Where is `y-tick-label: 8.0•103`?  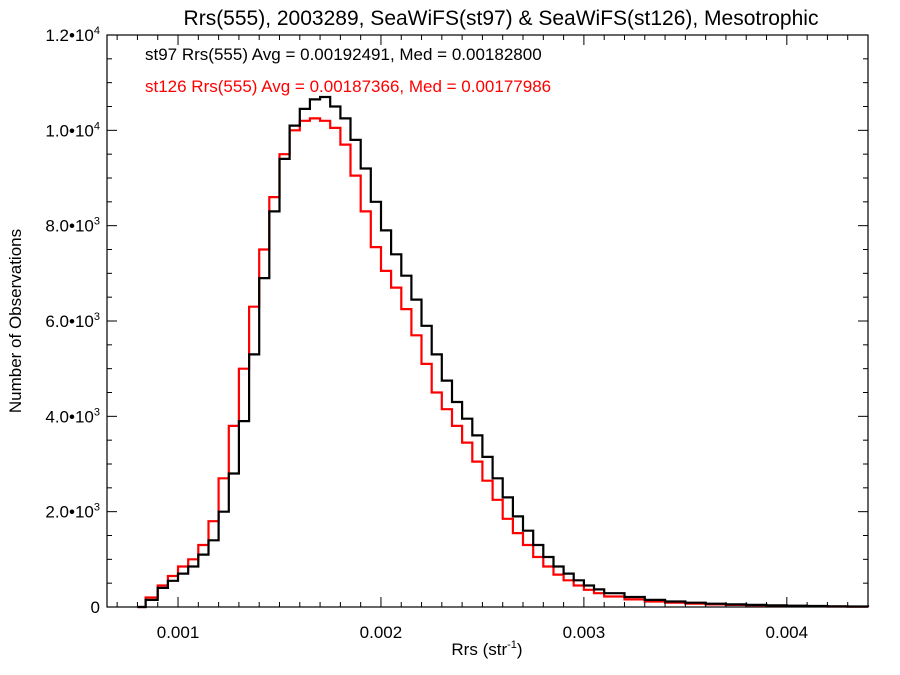
y-tick-label: 8.0•103 is located at coordinates (72, 226).